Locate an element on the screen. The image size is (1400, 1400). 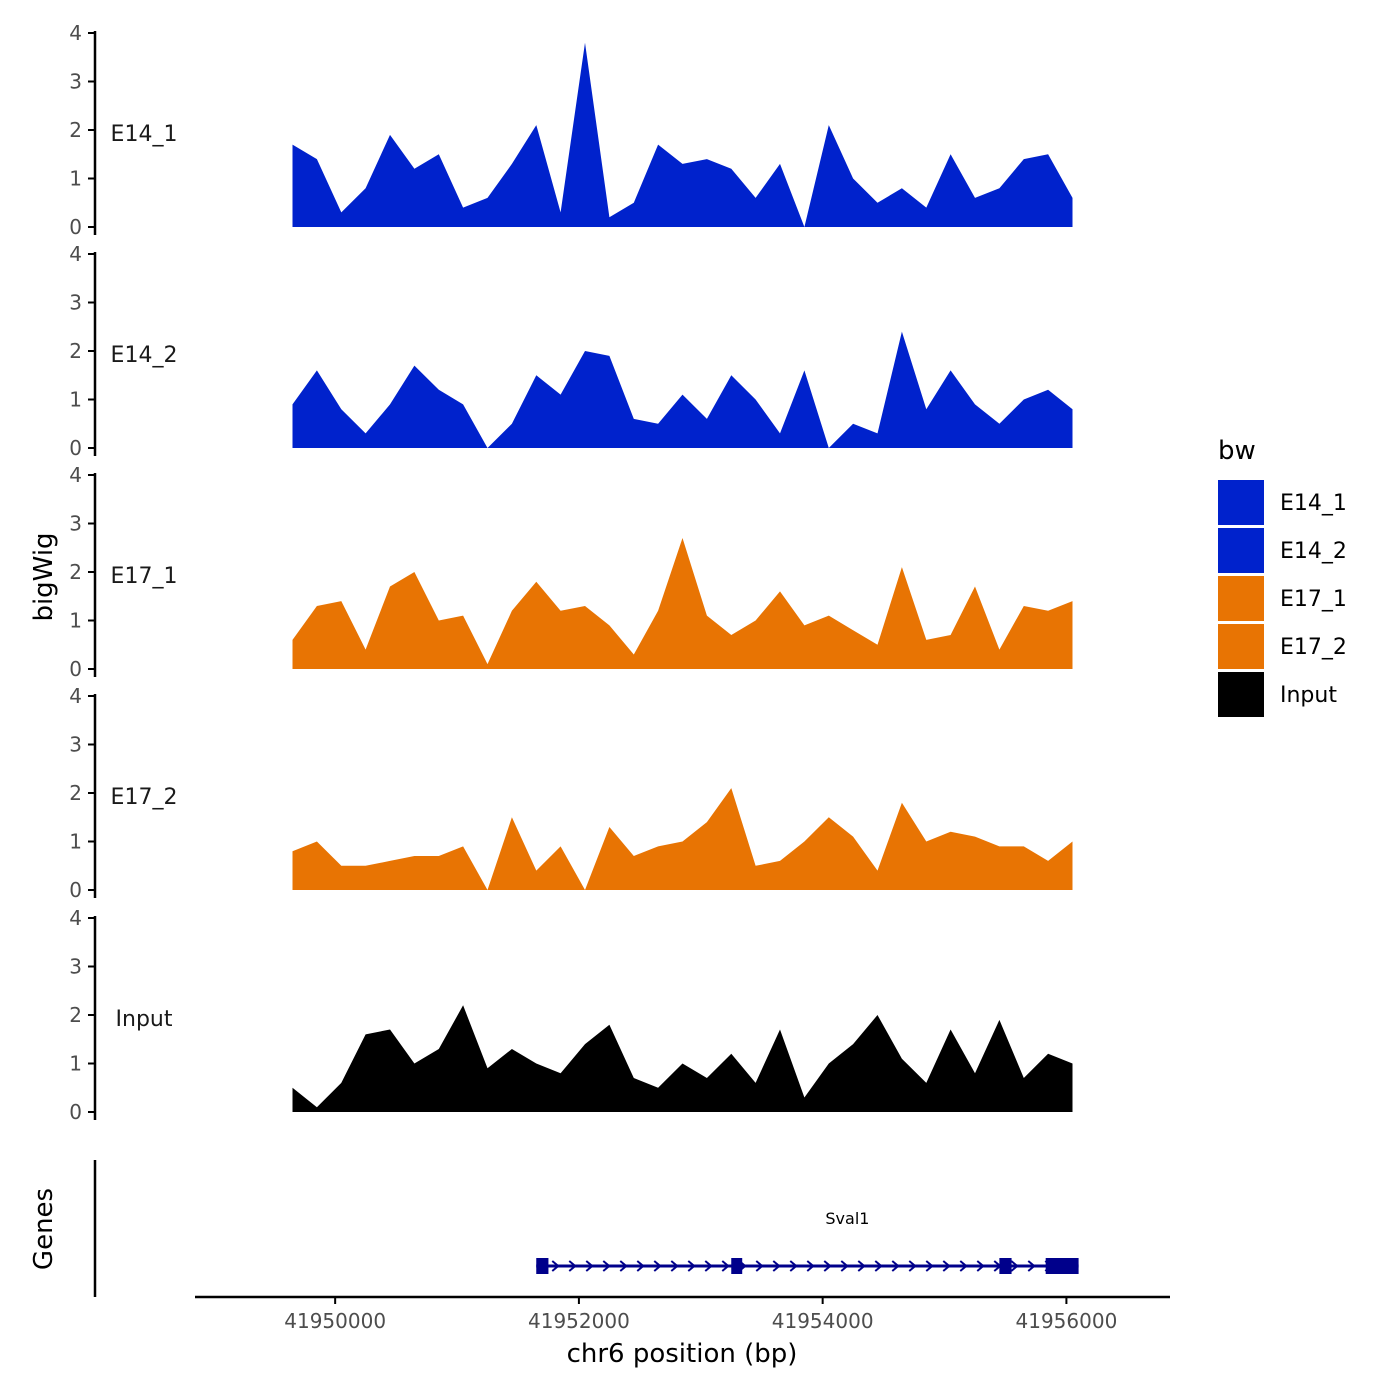
x-axis-title: chr6 position (bp) is located at coordinates (682, 1354).